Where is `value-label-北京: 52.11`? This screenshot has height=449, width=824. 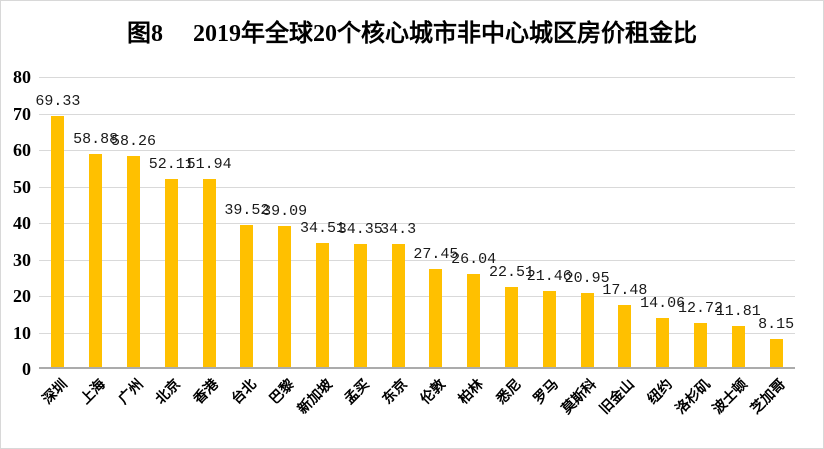 value-label-北京: 52.11 is located at coordinates (171, 164).